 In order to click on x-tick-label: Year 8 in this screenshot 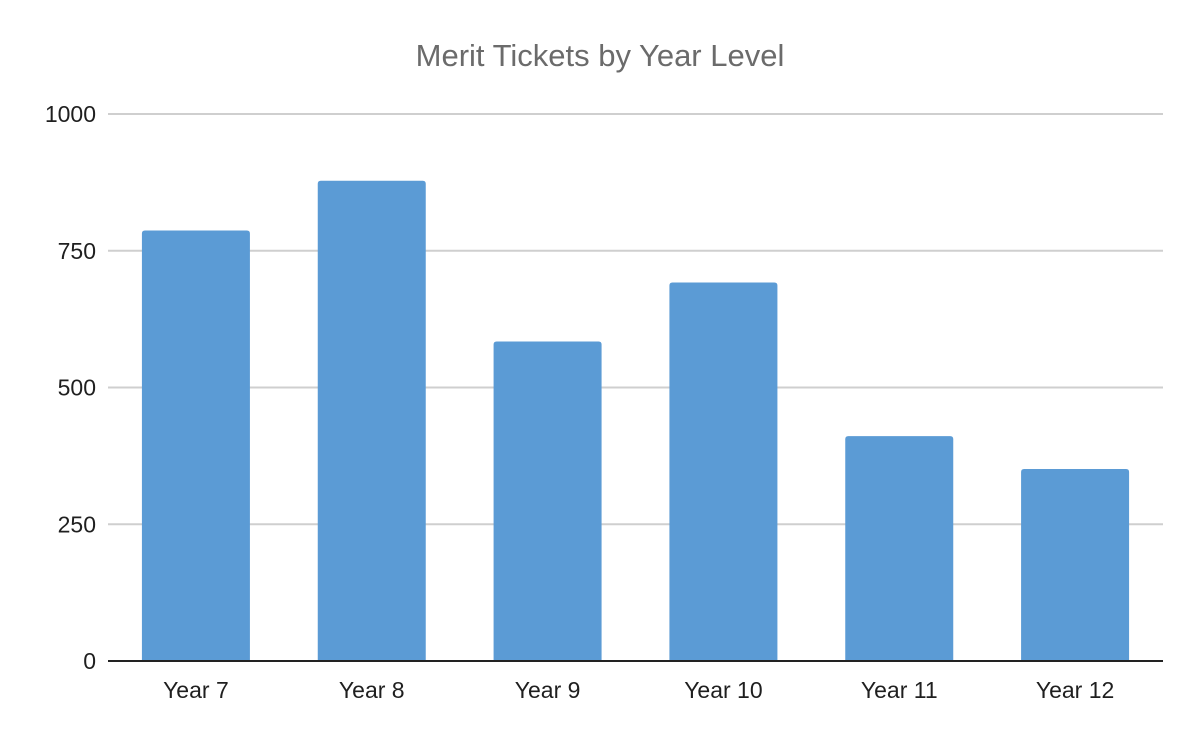, I will do `click(372, 690)`.